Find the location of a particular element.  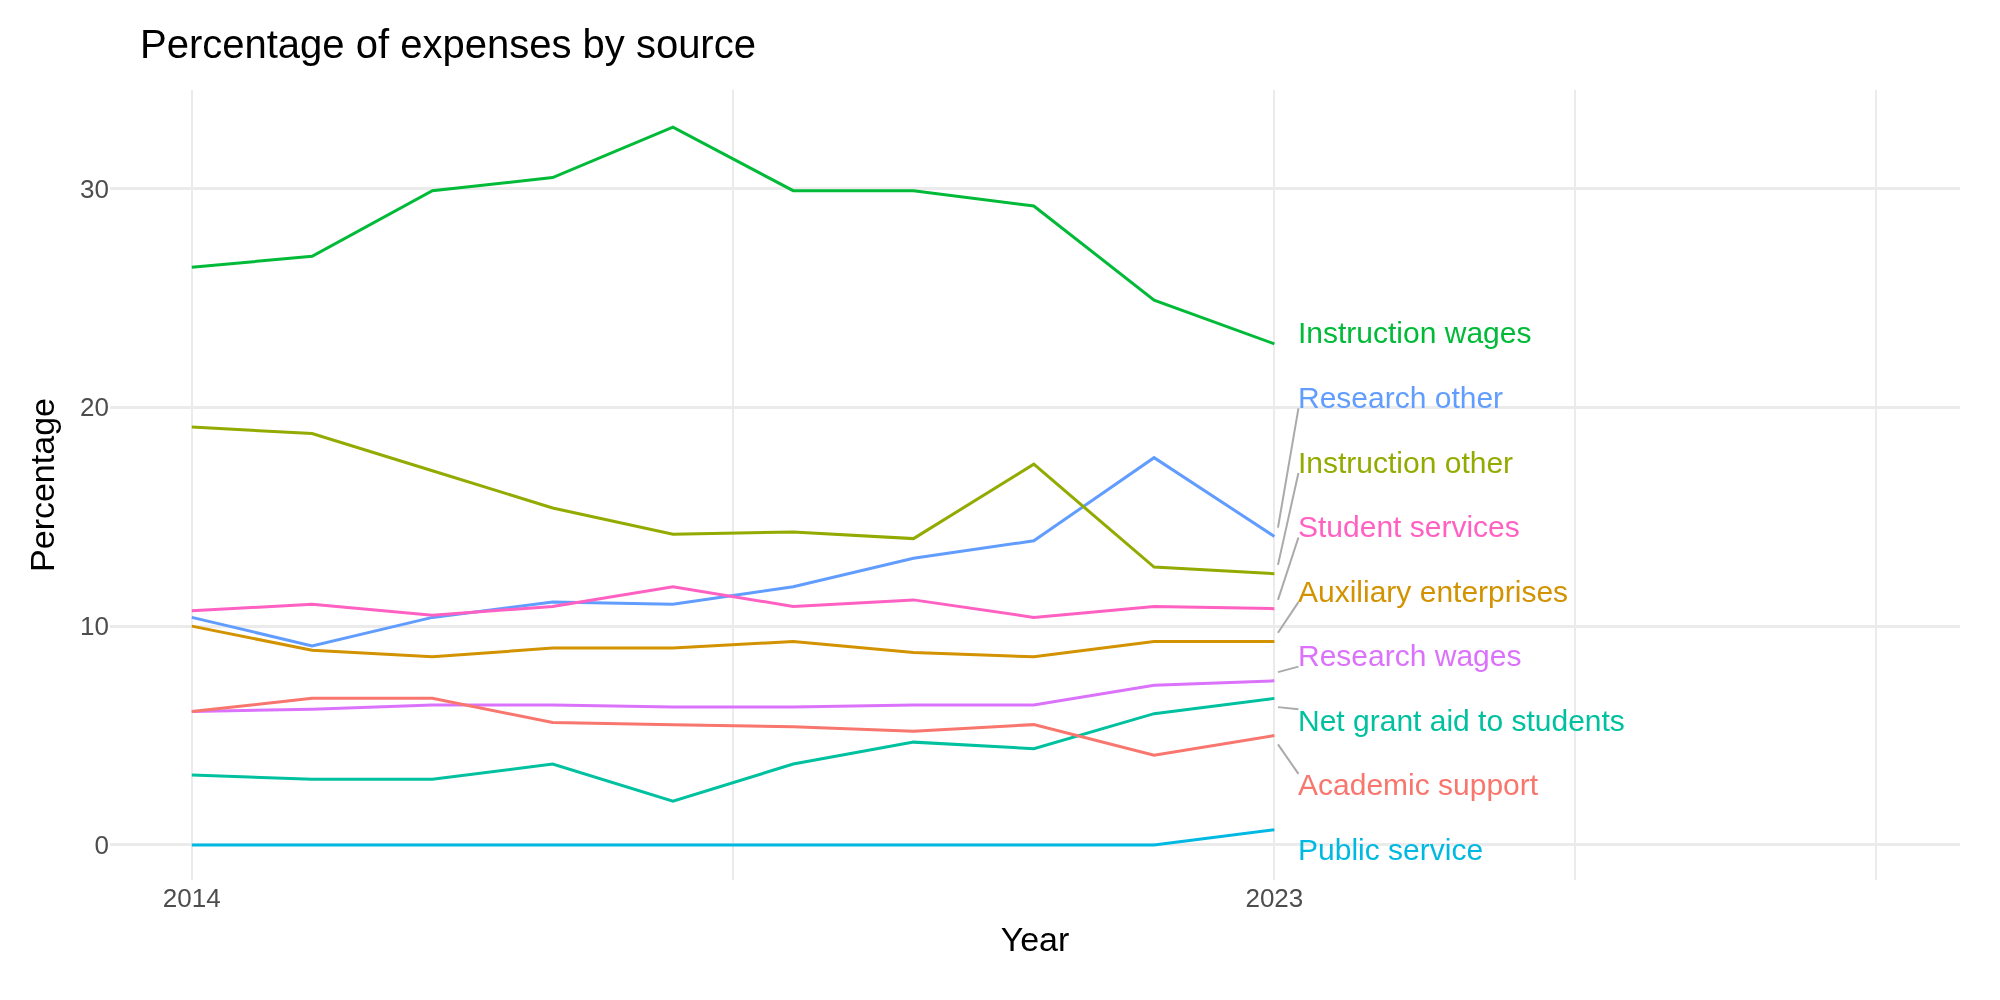

chart-title: Percentage of expenses by source is located at coordinates (448, 44).